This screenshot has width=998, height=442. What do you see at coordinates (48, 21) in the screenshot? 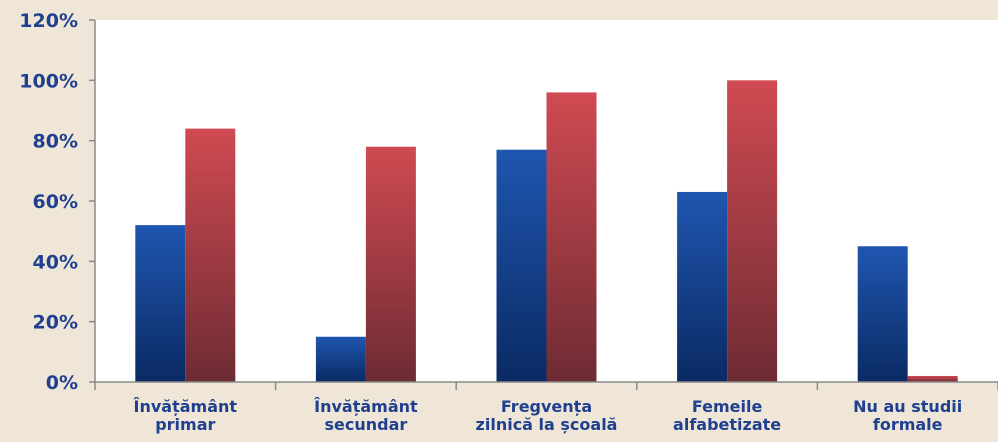
I see `y-tick-label-7: 120%` at bounding box center [48, 21].